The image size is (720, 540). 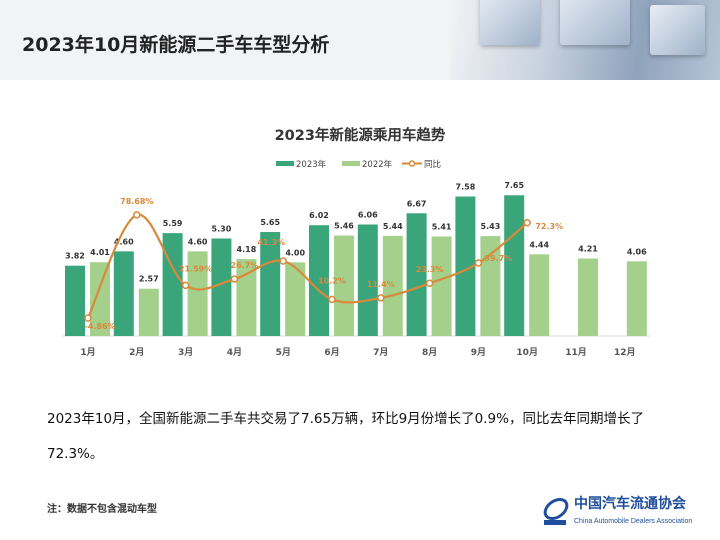 I want to click on x-tick-label: 10月, so click(x=527, y=352).